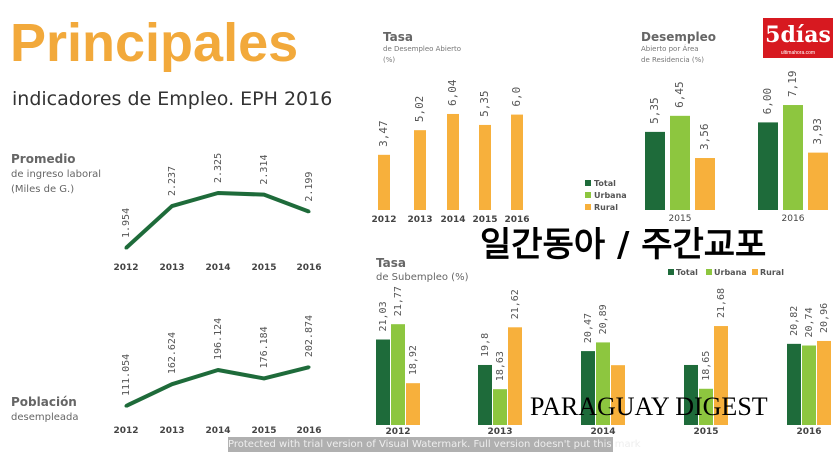 The height and width of the screenshot is (452, 840). What do you see at coordinates (391, 263) in the screenshot?
I see `underemployment-chart-title: Tasa` at bounding box center [391, 263].